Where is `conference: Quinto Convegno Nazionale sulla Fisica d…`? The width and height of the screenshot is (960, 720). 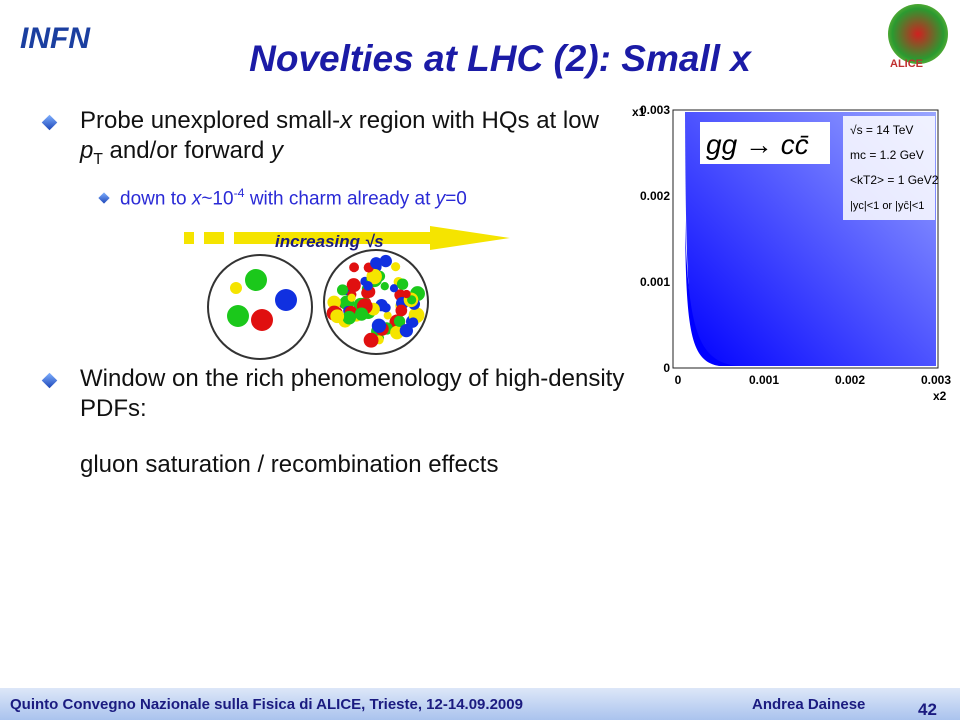
conference: Quinto Convegno Nazionale sulla Fisica d… is located at coordinates (266, 704).